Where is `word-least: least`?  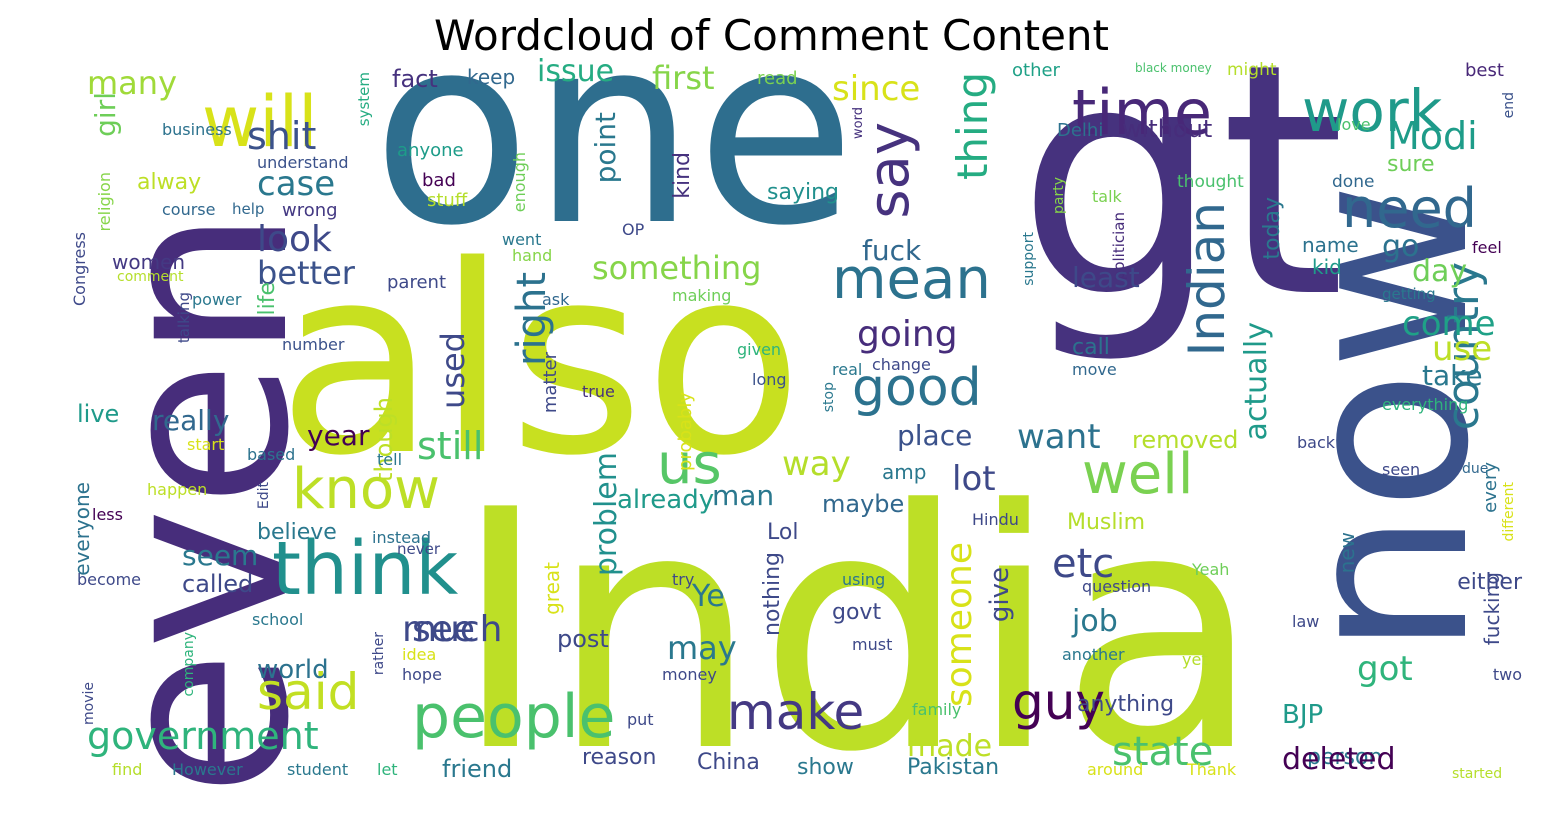 word-least: least is located at coordinates (1106, 277).